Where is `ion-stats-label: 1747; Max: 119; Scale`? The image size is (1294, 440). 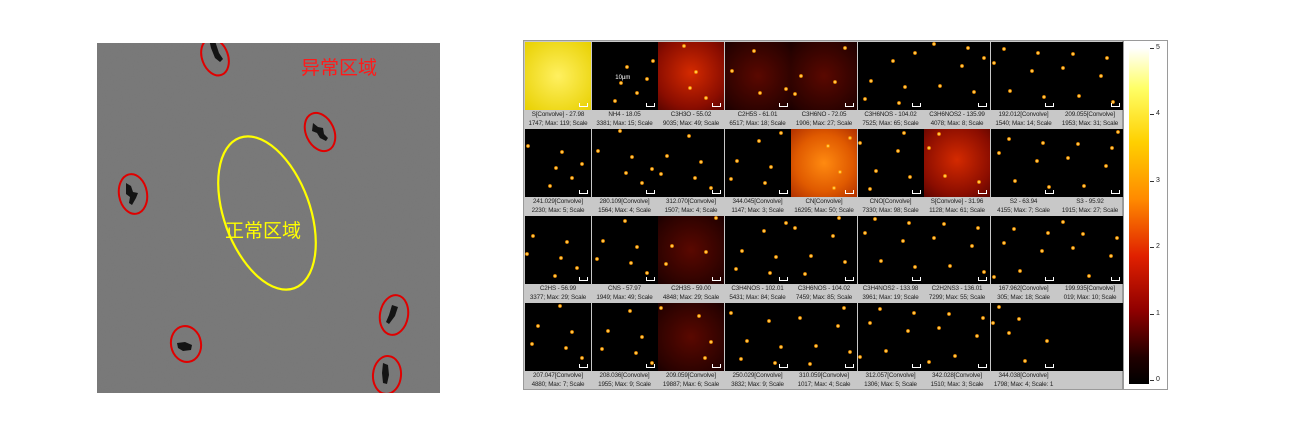 ion-stats-label: 1747; Max: 119; Scale is located at coordinates (558, 123).